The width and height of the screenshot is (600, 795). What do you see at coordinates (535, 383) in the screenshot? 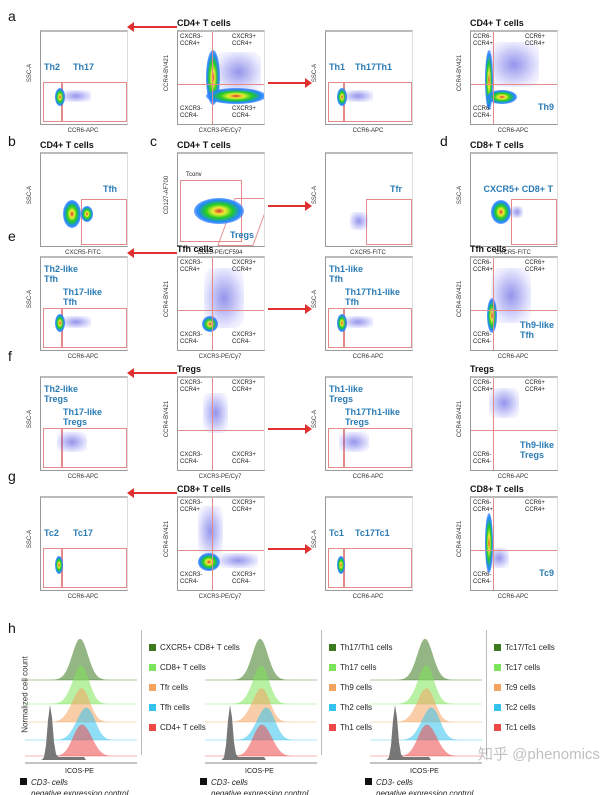
I see `quadrant-label-line: CCR6+` at bounding box center [535, 383].